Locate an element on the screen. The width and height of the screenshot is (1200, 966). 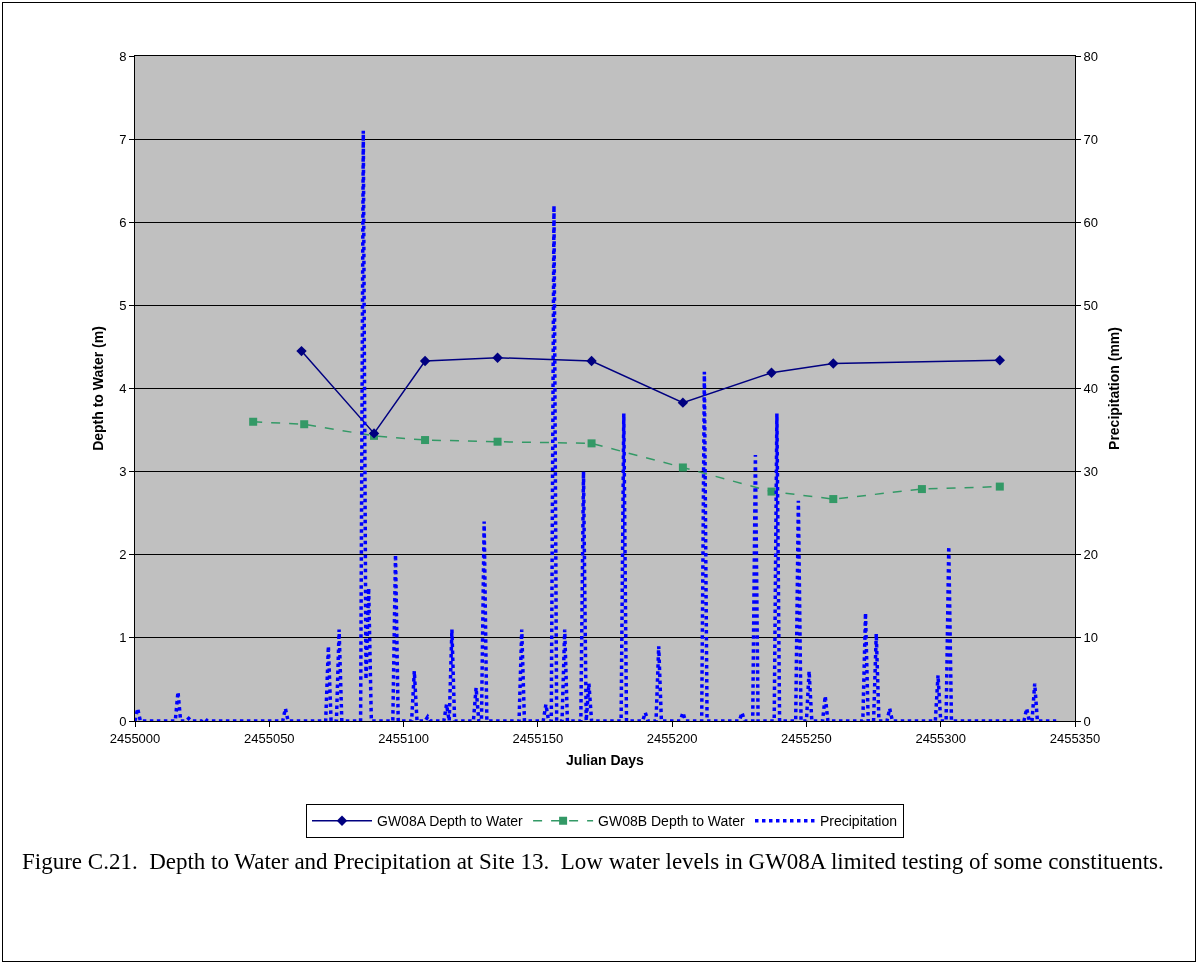
y2-tick-label: 80 is located at coordinates (1091, 56).